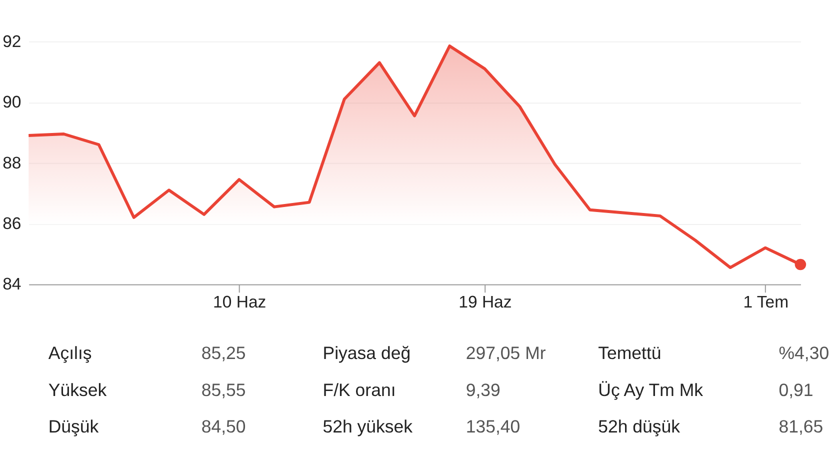 The height and width of the screenshot is (472, 835). What do you see at coordinates (12, 162) in the screenshot?
I see `y-tick-label: 88` at bounding box center [12, 162].